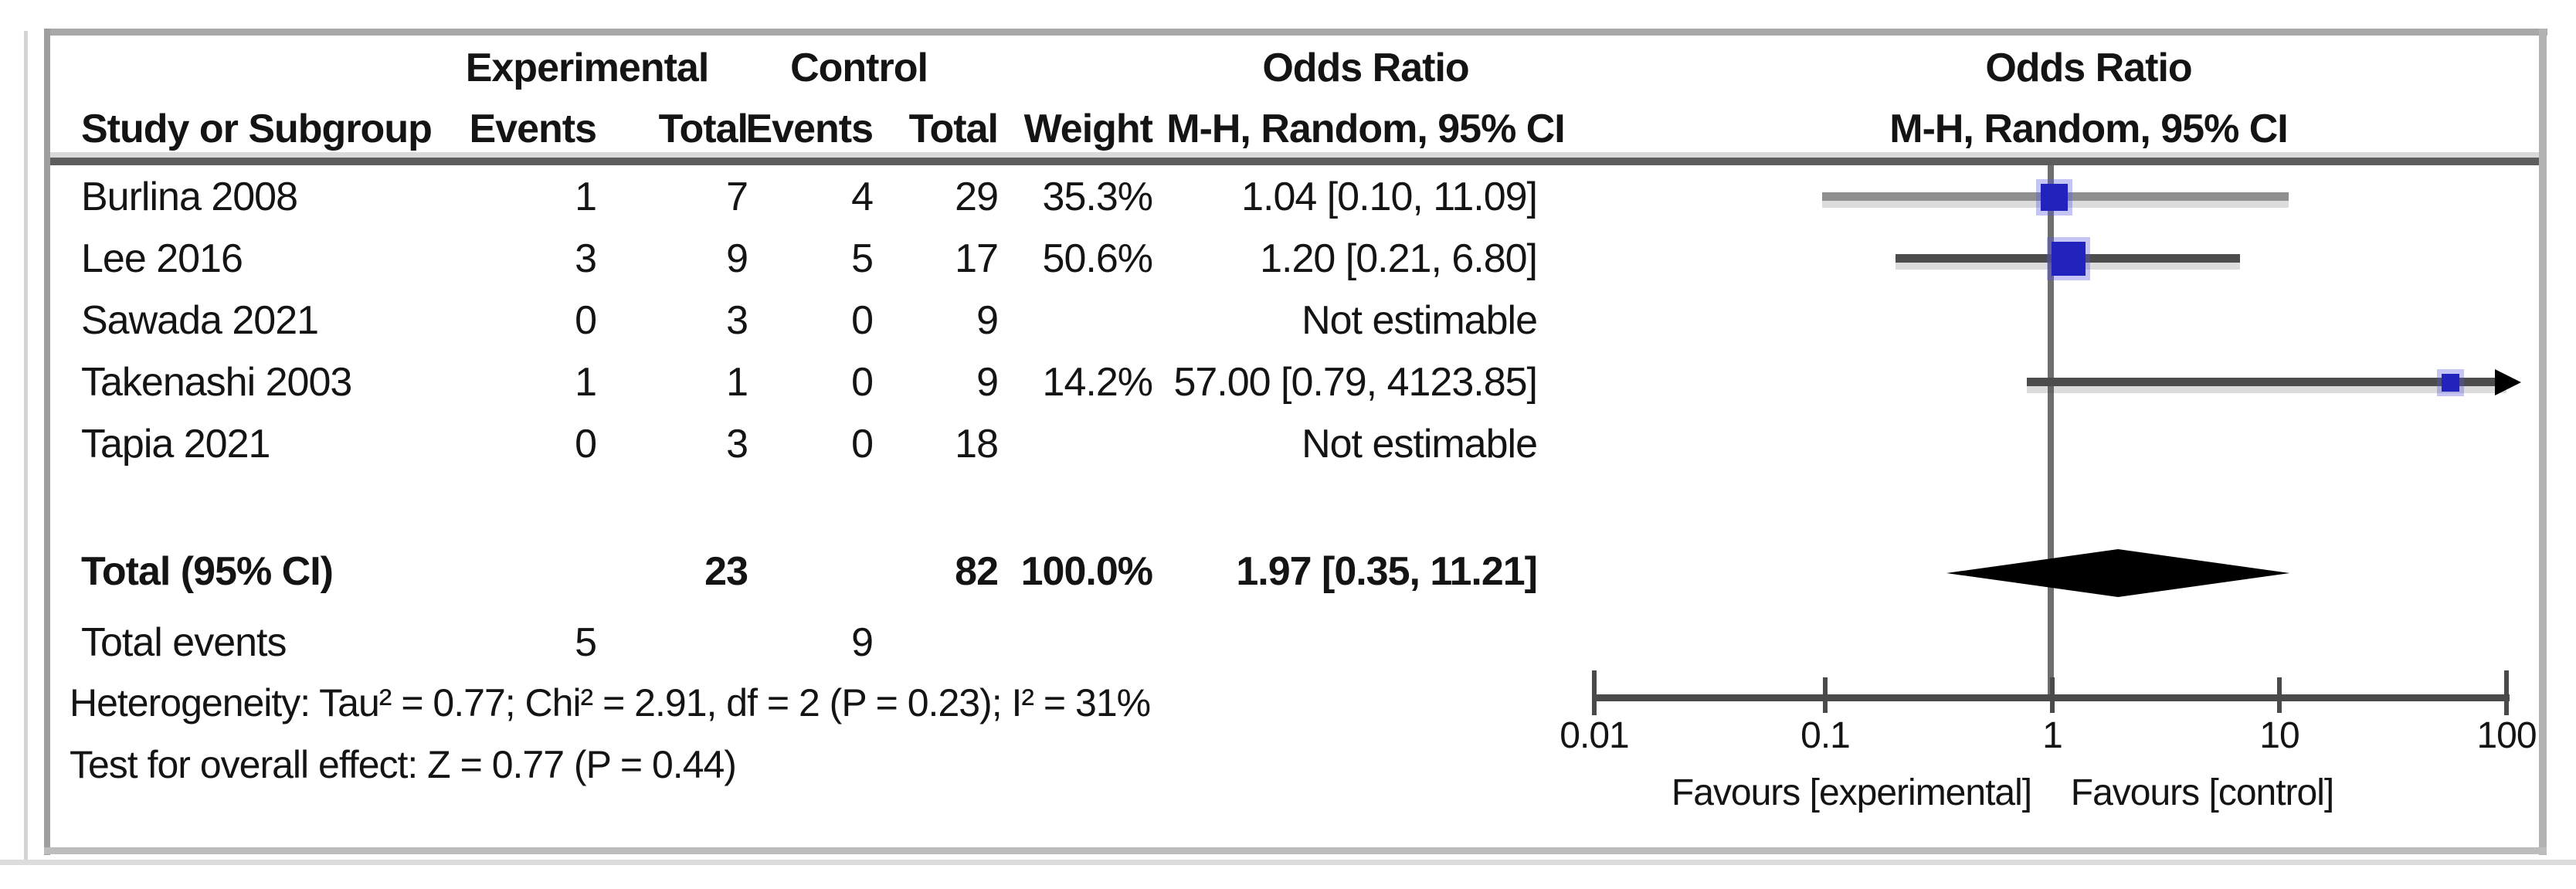  I want to click on total-exp-total: 23, so click(726, 571).